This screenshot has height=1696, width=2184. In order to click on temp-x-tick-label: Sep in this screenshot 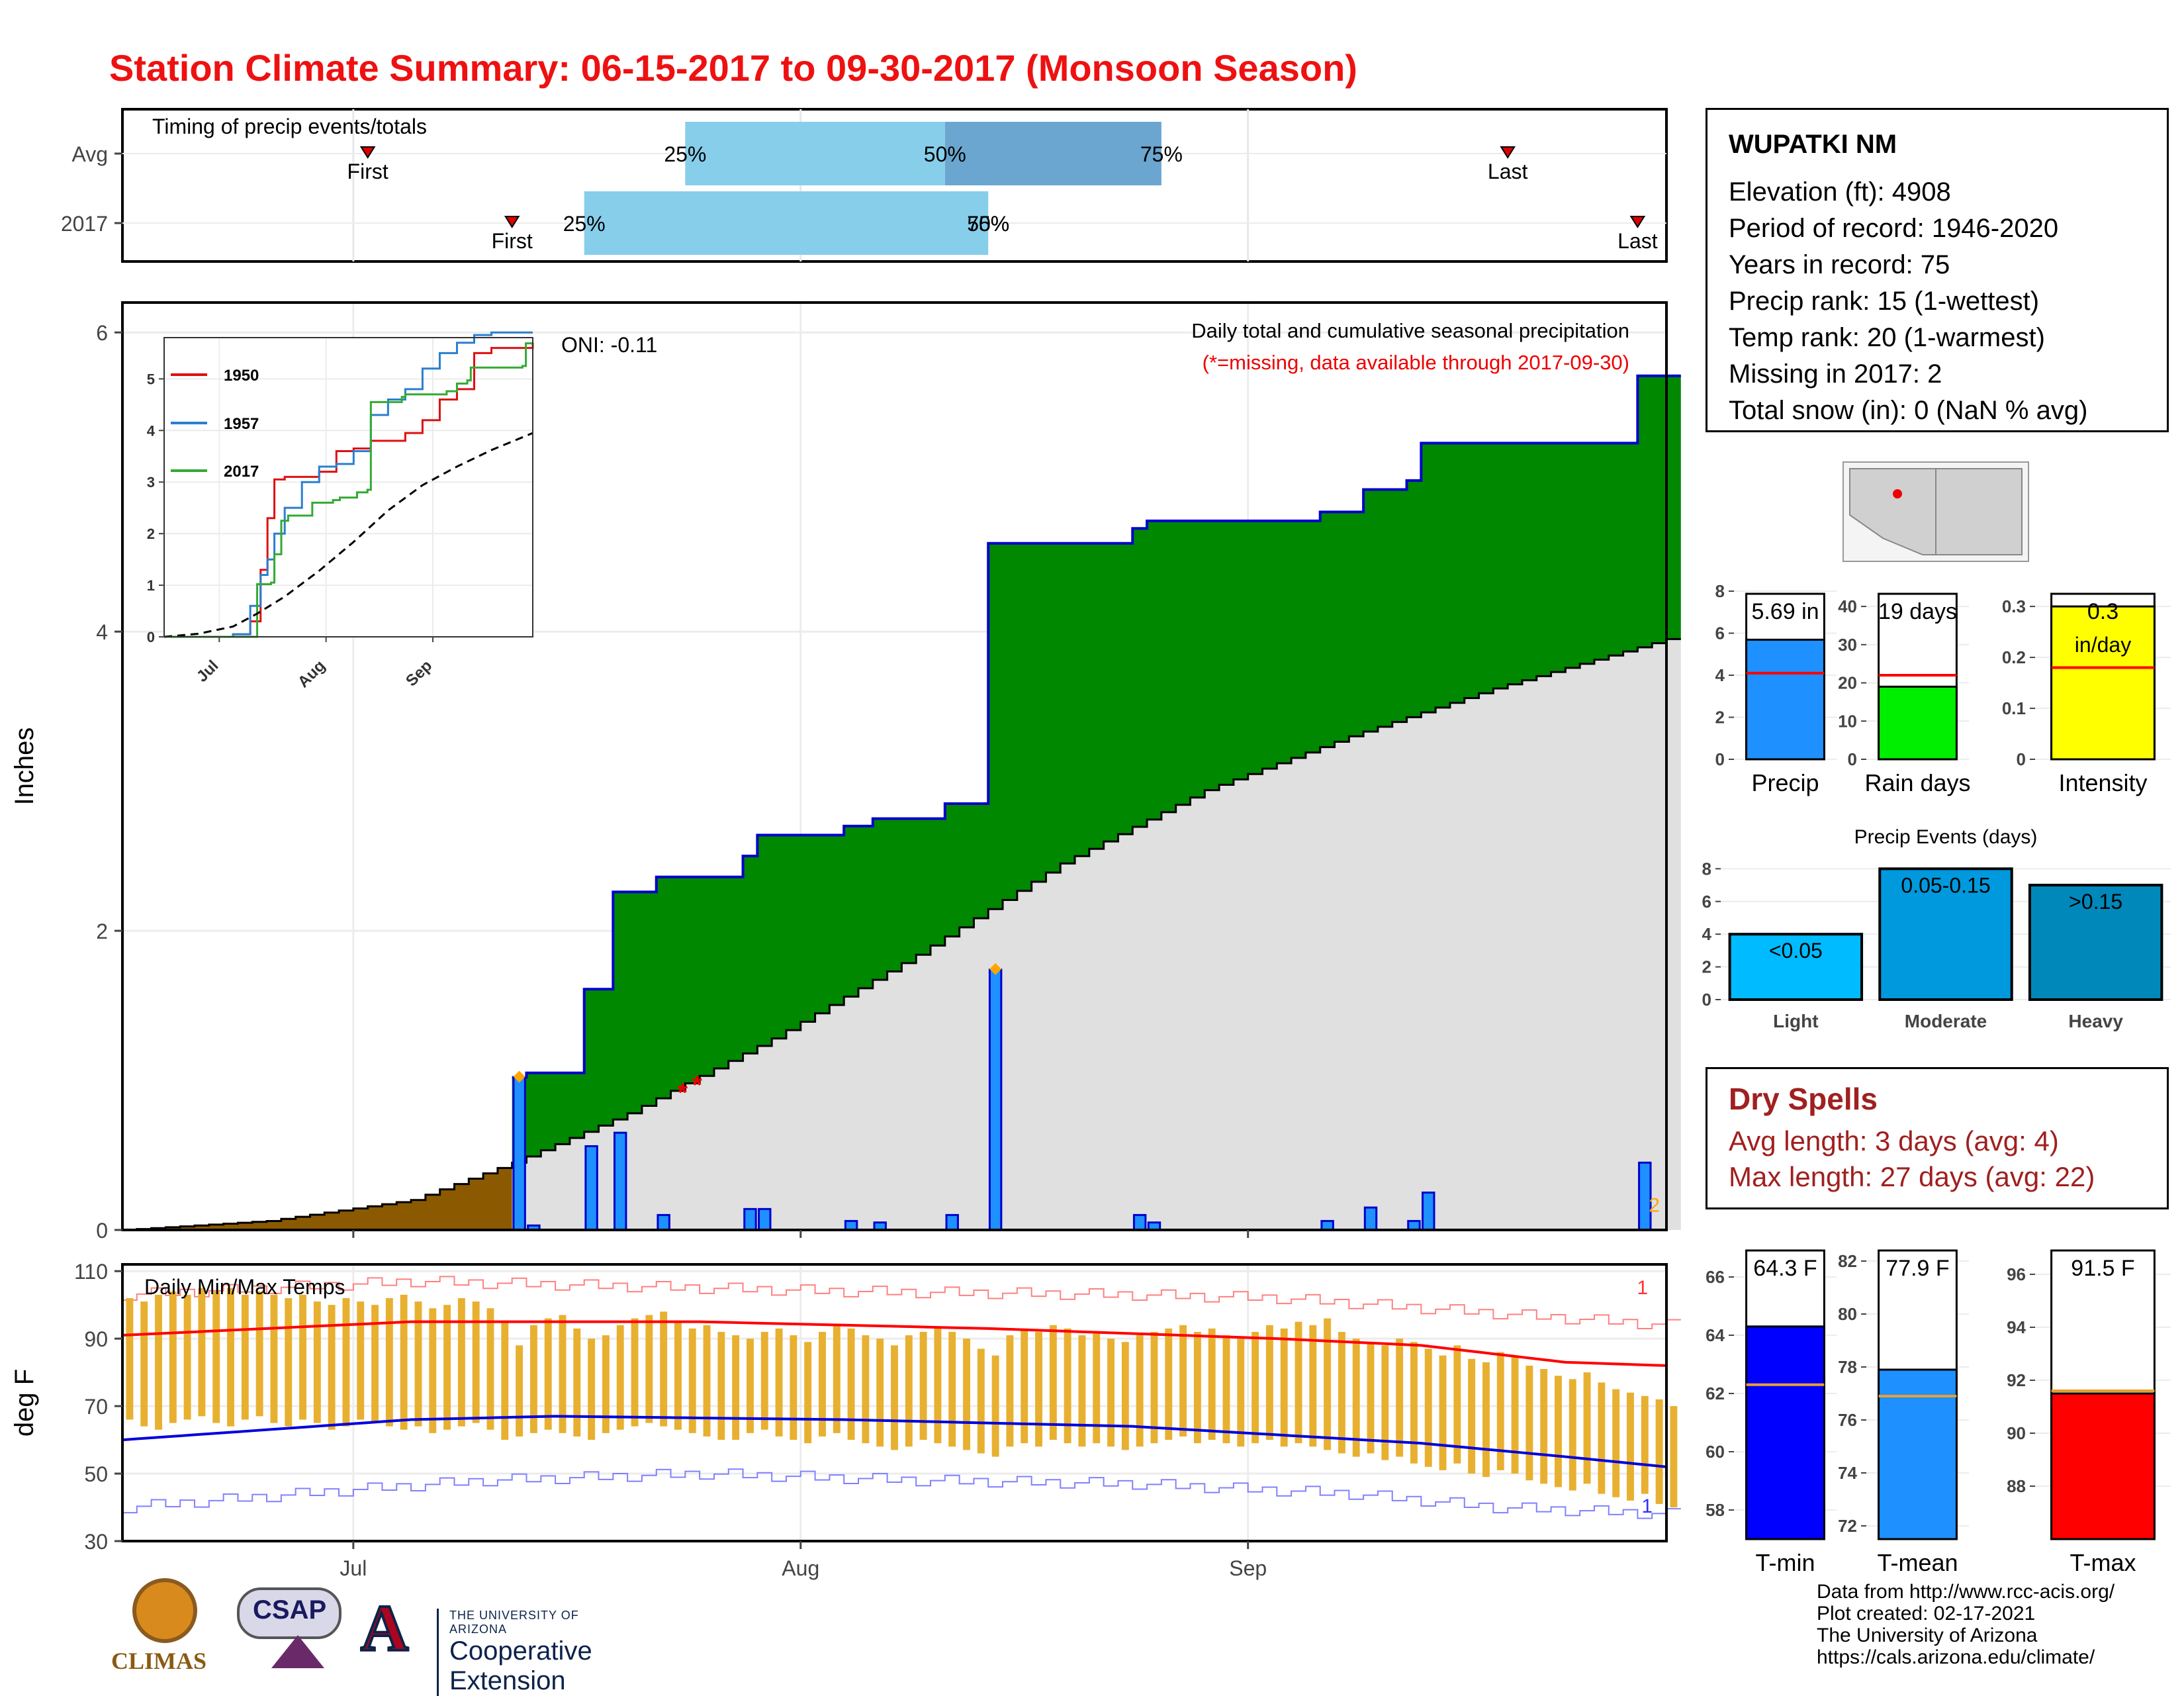, I will do `click(1248, 1568)`.